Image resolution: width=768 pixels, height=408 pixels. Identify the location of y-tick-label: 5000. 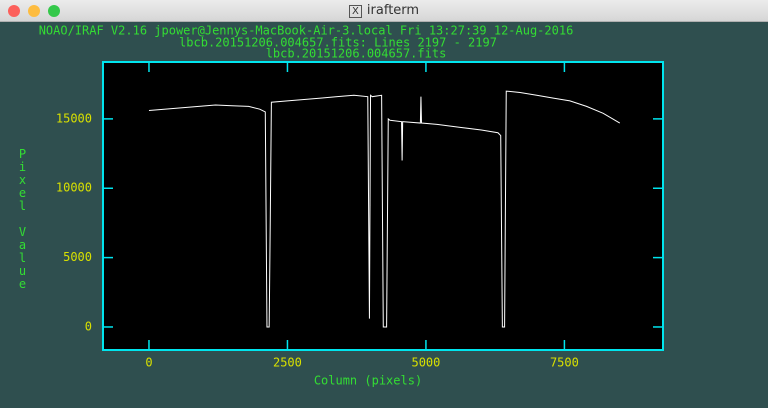
(77, 257).